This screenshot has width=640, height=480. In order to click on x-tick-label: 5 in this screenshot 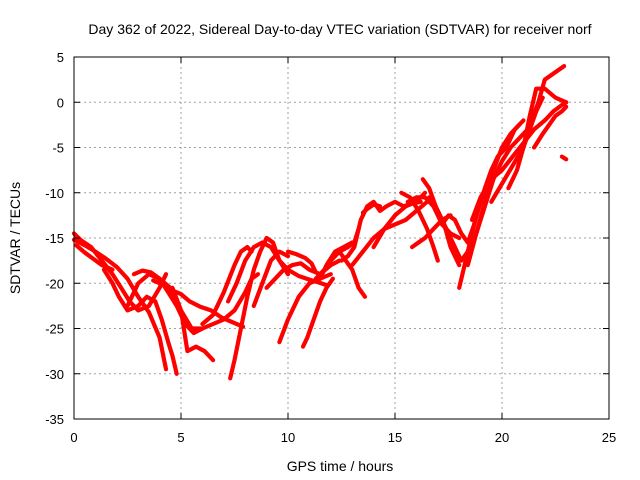, I will do `click(180, 437)`.